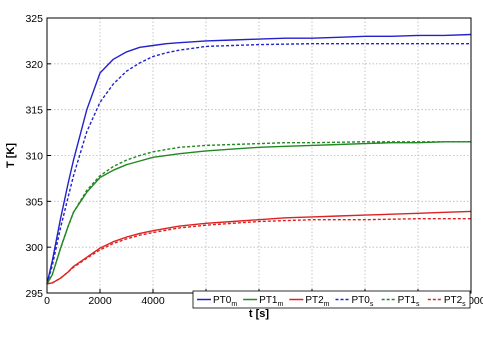  I want to click on legend-entry: PT0m, so click(225, 301).